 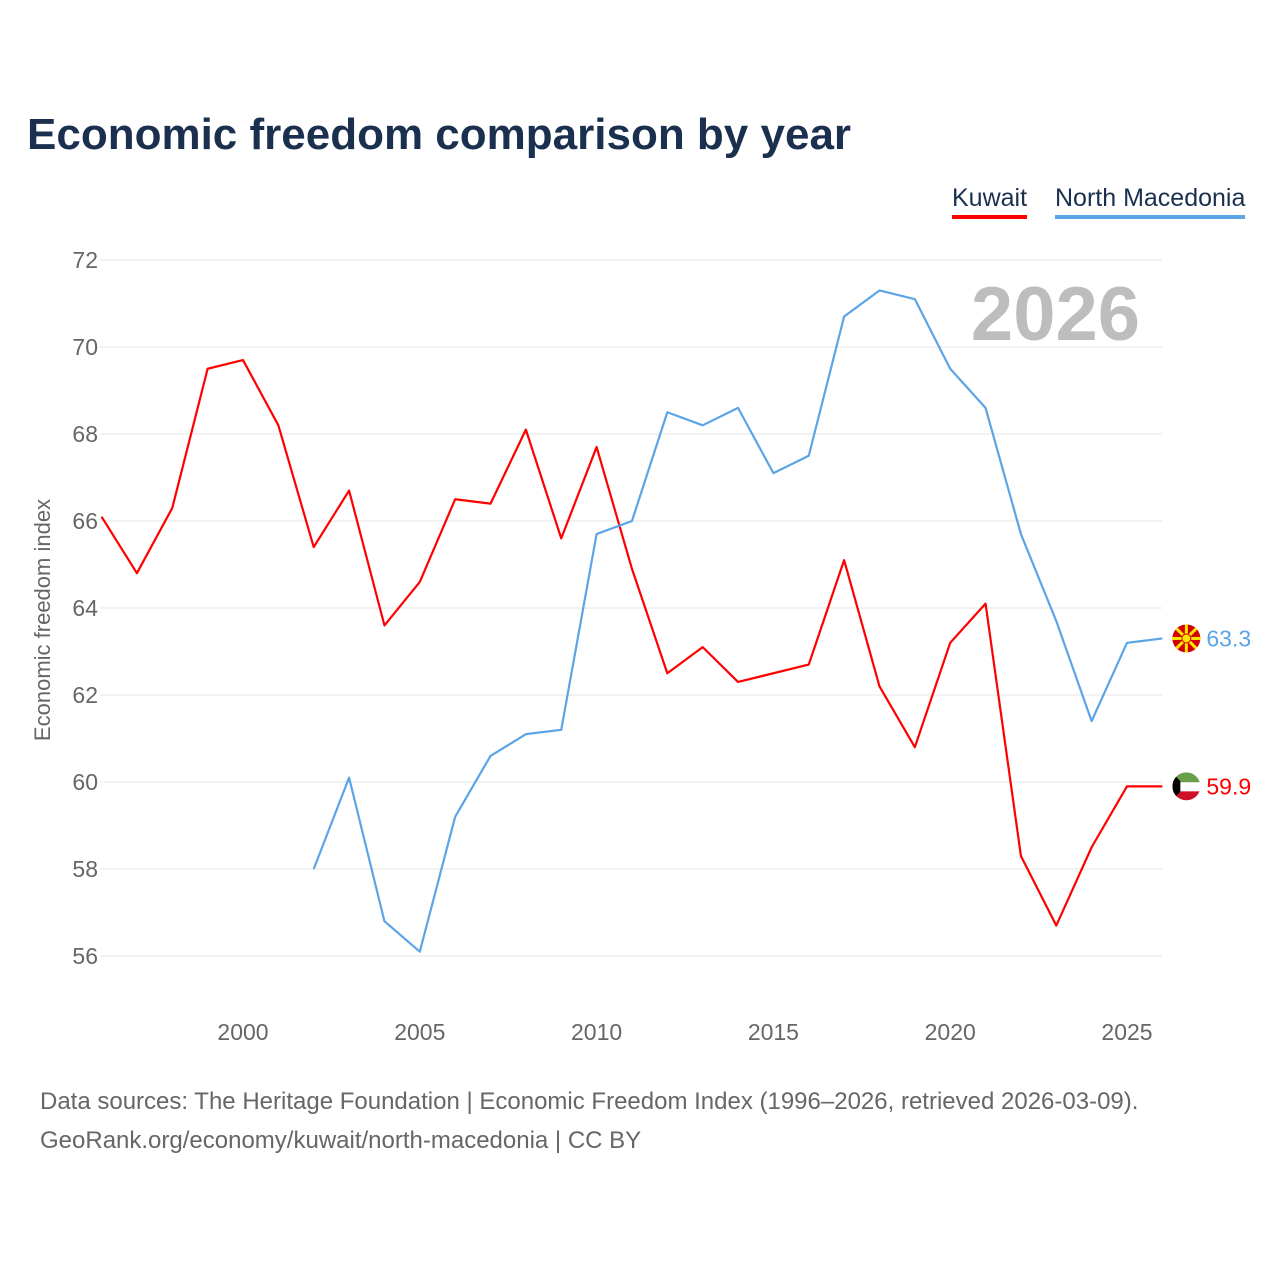 I want to click on y-tick-label: 70, so click(x=85, y=347).